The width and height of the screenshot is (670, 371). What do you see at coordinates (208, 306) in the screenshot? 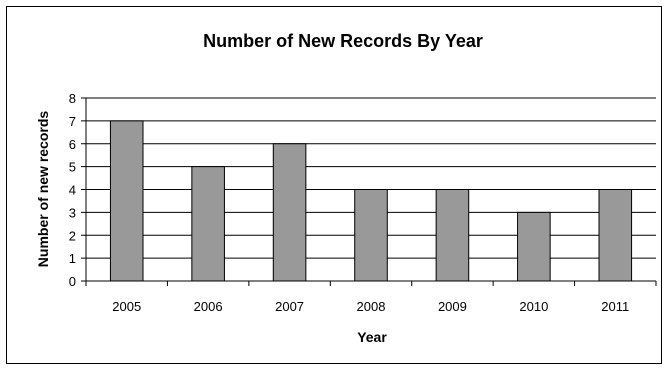
I see `x-tick-label: 2006` at bounding box center [208, 306].